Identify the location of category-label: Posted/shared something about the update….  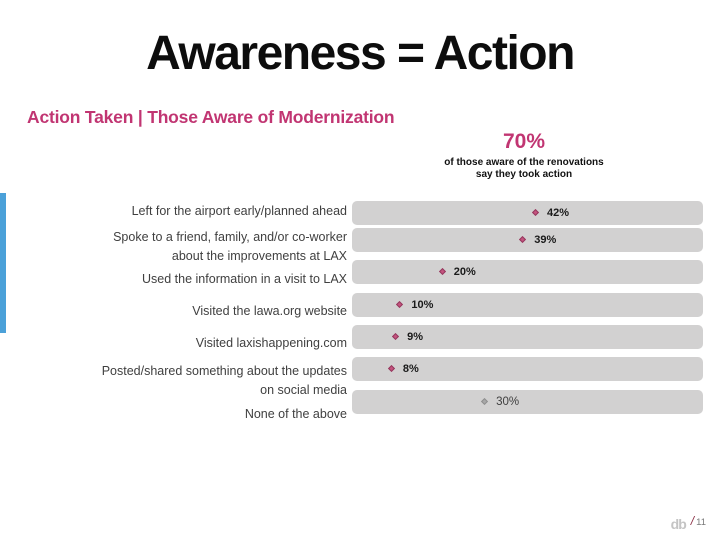
(224, 380).